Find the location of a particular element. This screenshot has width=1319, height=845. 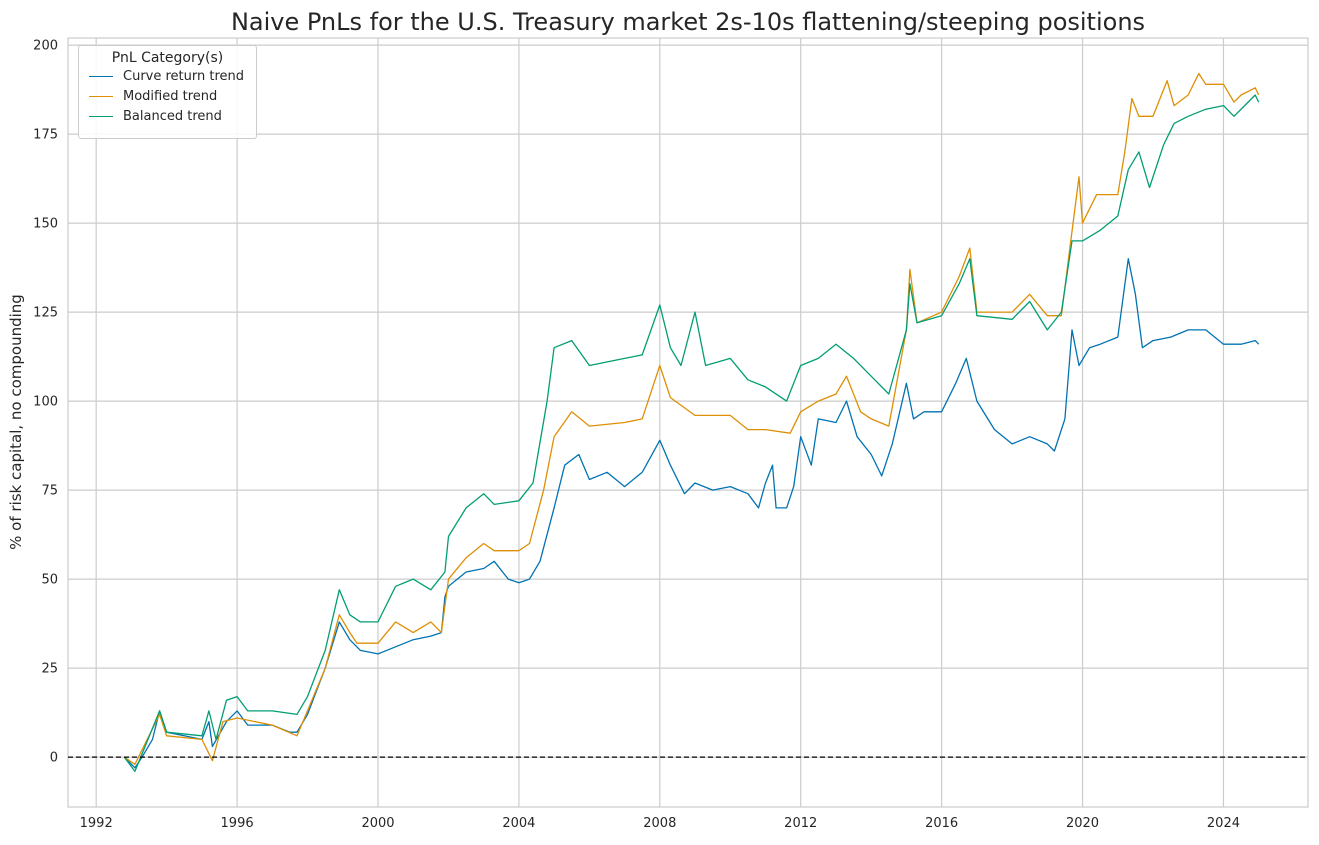

y-tick-label: 0 is located at coordinates (54, 758).